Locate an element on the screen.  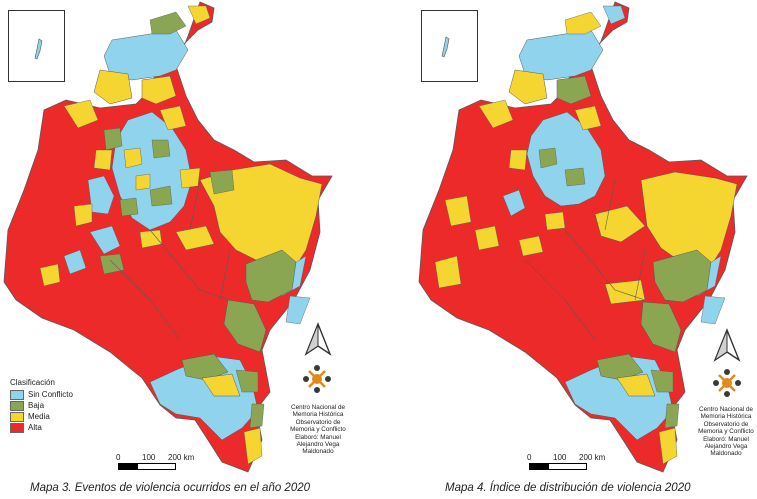
legend-item-media: Media is located at coordinates (41, 416).